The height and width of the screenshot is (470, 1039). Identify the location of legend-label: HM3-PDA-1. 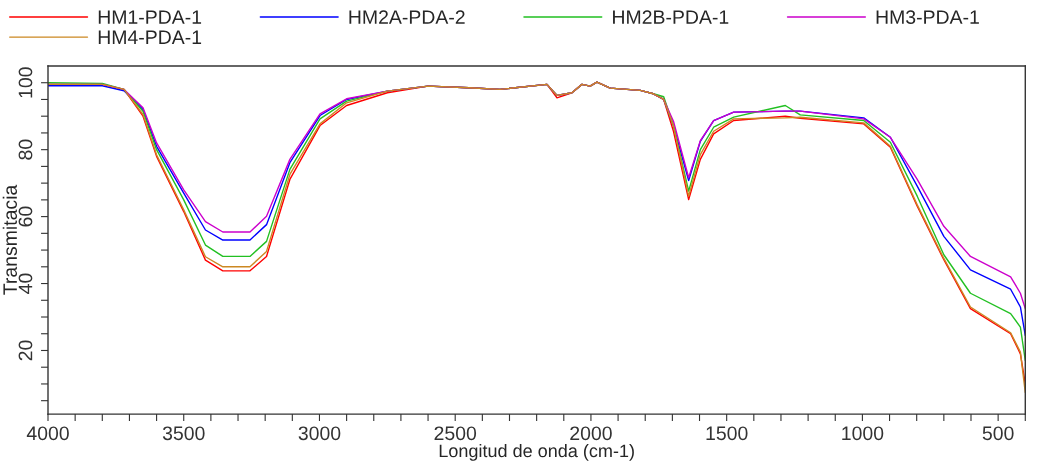
(927, 17).